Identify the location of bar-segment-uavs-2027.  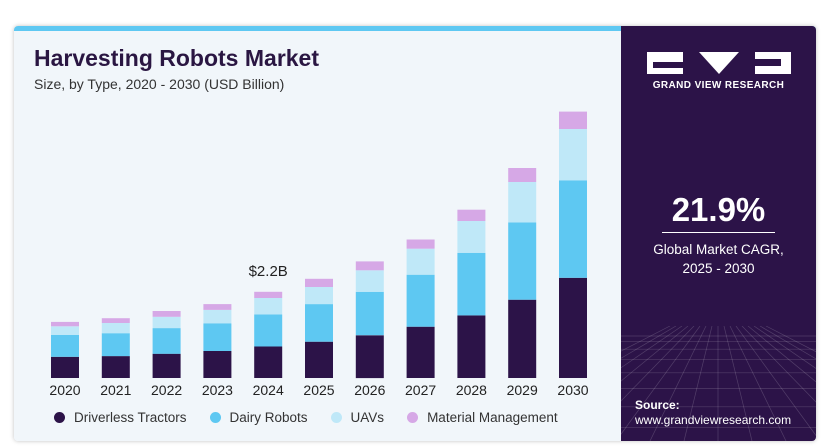
(420, 261).